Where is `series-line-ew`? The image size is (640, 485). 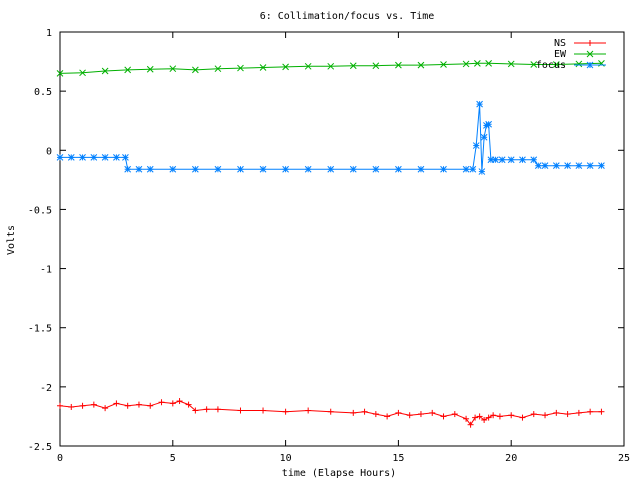
series-line-ew is located at coordinates (330, 68).